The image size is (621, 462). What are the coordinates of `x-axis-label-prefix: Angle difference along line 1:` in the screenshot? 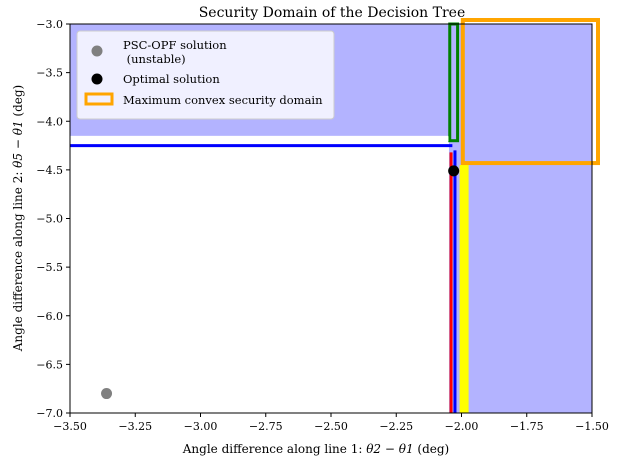 It's located at (274, 449).